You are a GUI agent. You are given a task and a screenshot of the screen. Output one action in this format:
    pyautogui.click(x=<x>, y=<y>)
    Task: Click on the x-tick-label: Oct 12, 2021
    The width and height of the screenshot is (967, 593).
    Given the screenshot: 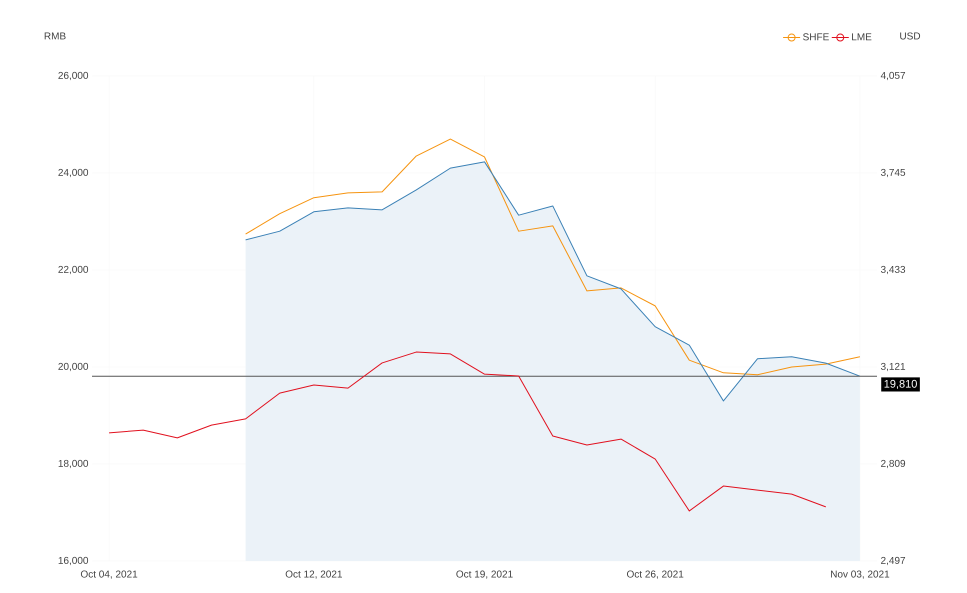 What is the action you would take?
    pyautogui.click(x=314, y=574)
    